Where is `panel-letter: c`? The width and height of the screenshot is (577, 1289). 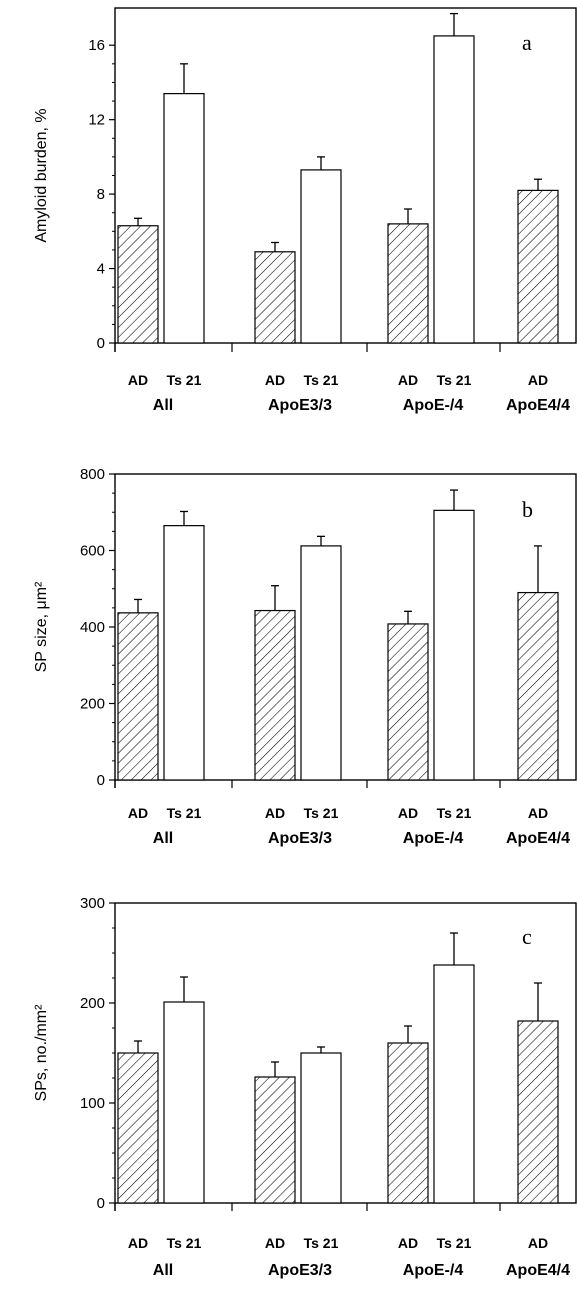
panel-letter: c is located at coordinates (527, 936).